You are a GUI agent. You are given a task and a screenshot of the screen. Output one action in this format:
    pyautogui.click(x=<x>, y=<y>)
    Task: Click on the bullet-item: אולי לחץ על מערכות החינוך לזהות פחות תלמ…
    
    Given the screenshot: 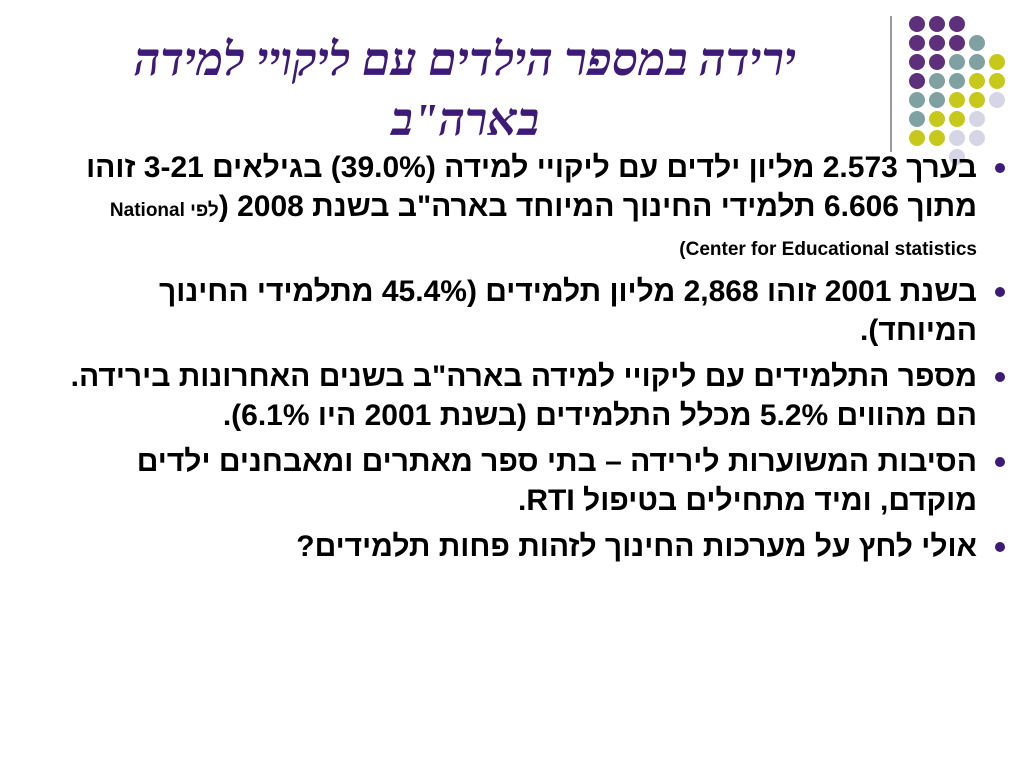 What is the action you would take?
    pyautogui.click(x=539, y=546)
    